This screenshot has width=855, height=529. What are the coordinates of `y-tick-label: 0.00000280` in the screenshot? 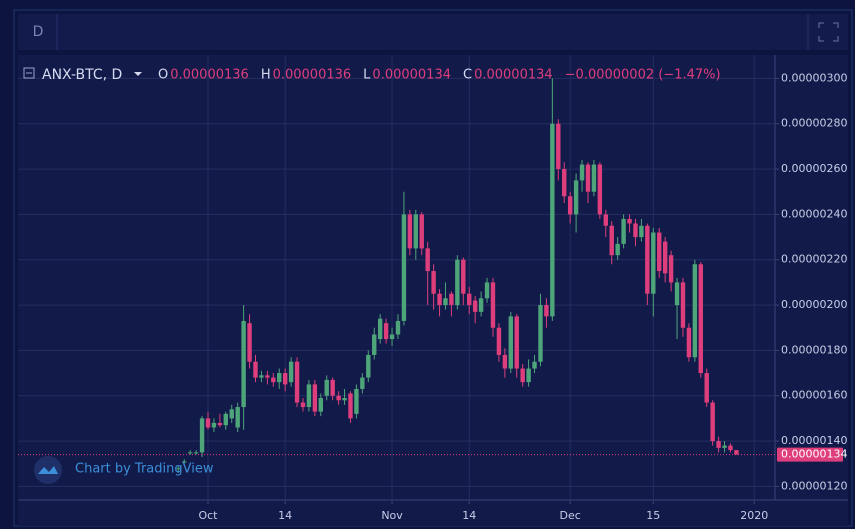 It's located at (814, 123).